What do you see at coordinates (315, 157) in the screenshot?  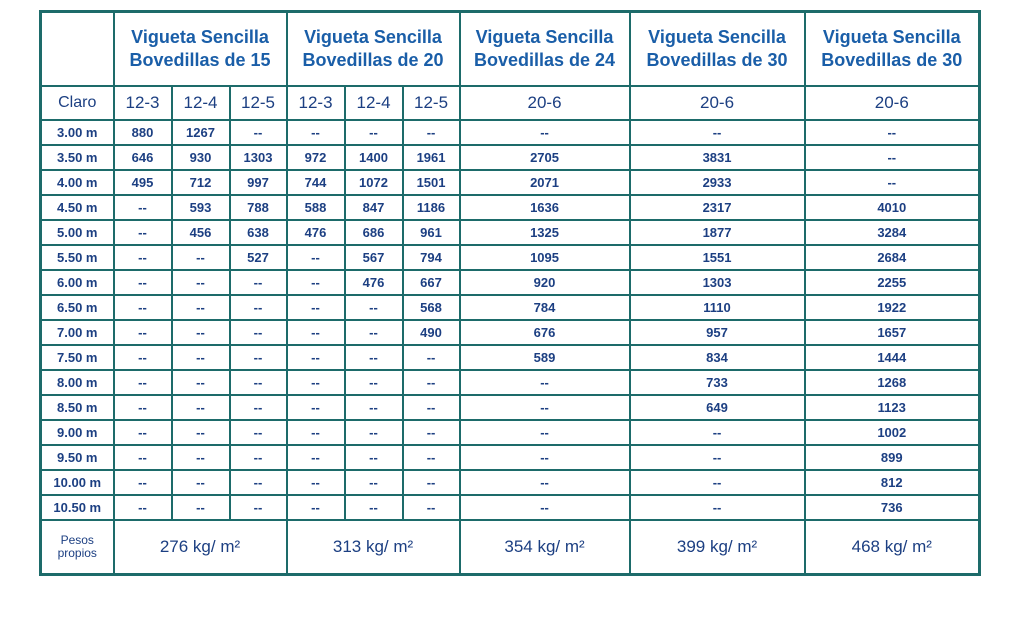 I see `value-cell: 972` at bounding box center [315, 157].